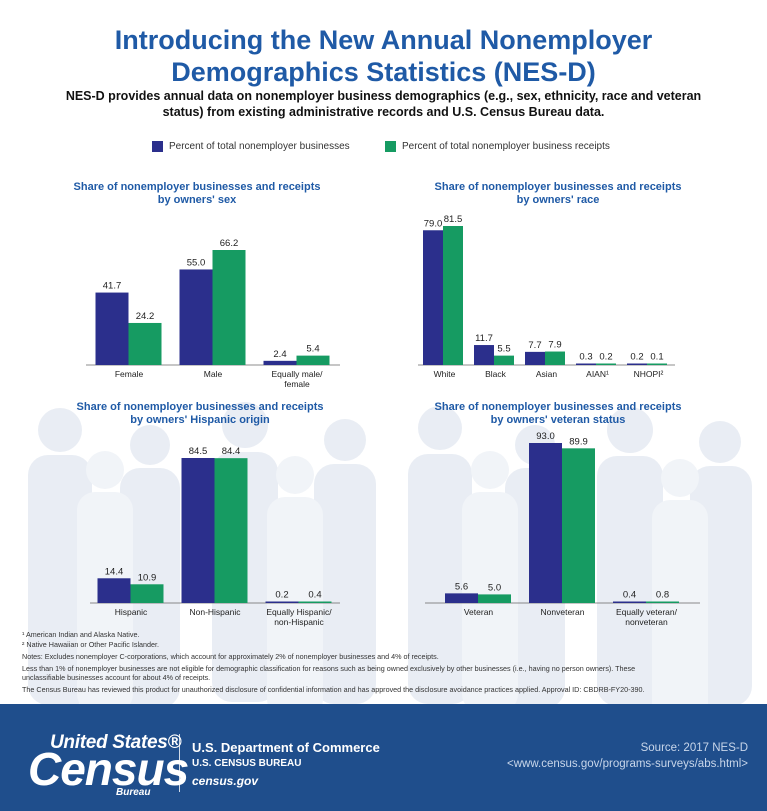 The height and width of the screenshot is (811, 767). I want to click on legend-item-businesses: Percent of total nonemployer businesses, so click(251, 146).